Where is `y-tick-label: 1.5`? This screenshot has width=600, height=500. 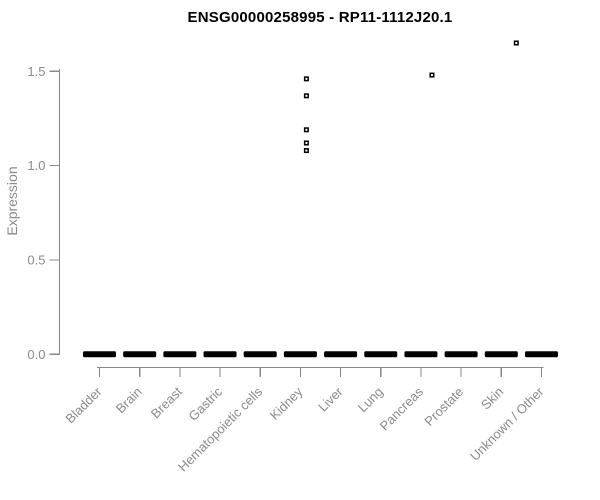
y-tick-label: 1.5 is located at coordinates (36, 71).